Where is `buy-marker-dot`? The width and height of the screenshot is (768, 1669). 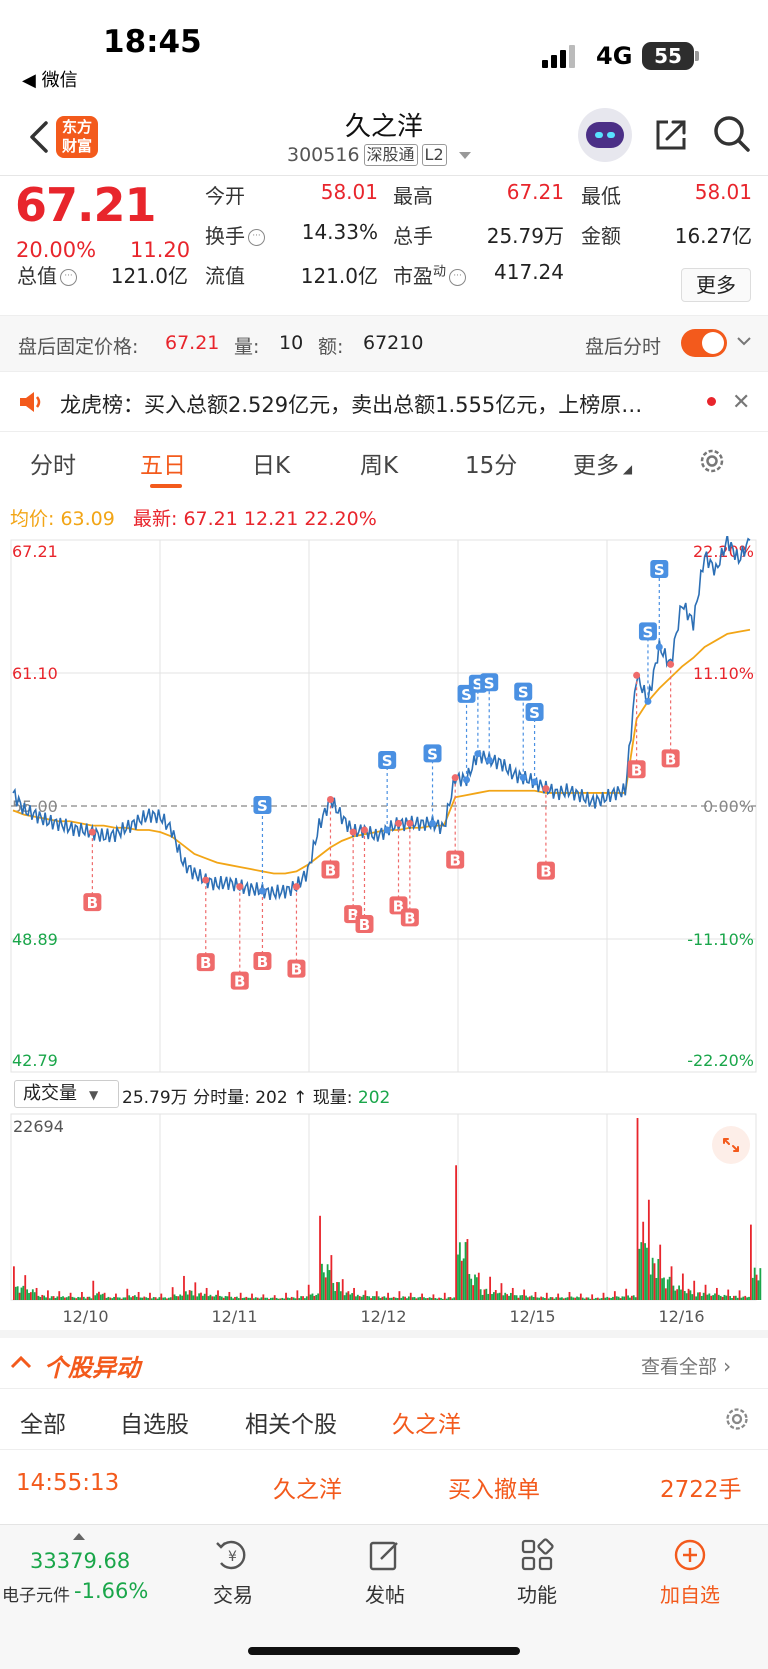 buy-marker-dot is located at coordinates (206, 880).